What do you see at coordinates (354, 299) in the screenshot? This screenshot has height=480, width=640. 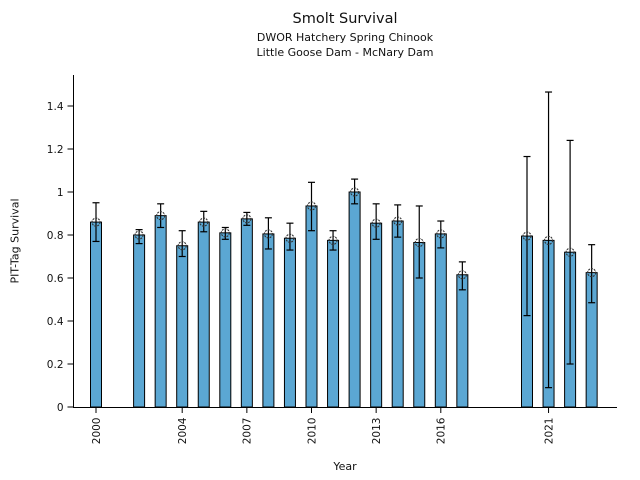 I see `bar-2012` at bounding box center [354, 299].